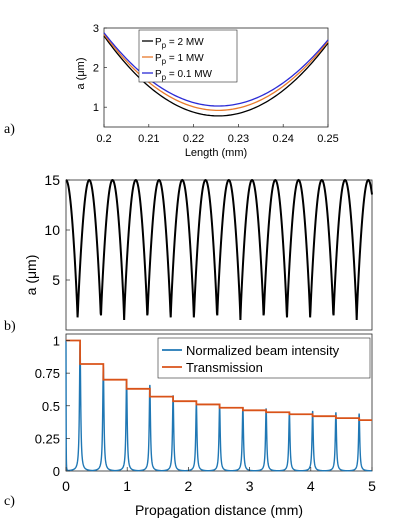 The height and width of the screenshot is (531, 409). Describe the element at coordinates (238, 139) in the screenshot. I see `chart-a-x-tick-label: 0.23` at that location.